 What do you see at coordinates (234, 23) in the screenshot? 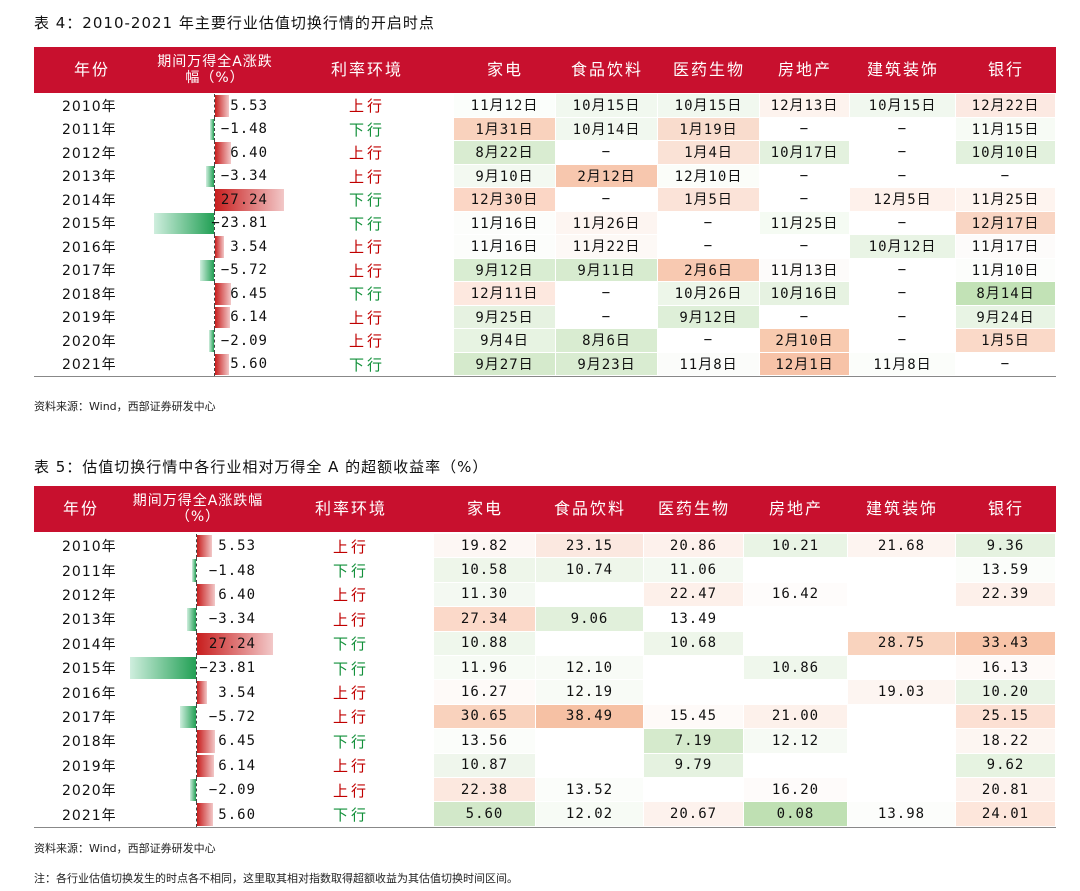
I see `table4-caption: 表 4：2010-2021 年主要行业估值切换行情的开启时点` at bounding box center [234, 23].